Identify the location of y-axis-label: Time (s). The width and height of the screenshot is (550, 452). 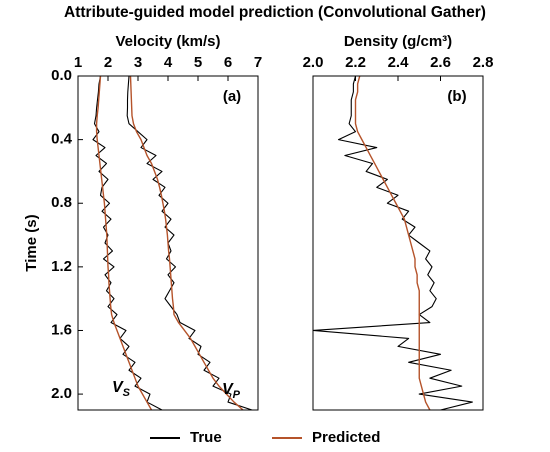
(31, 242).